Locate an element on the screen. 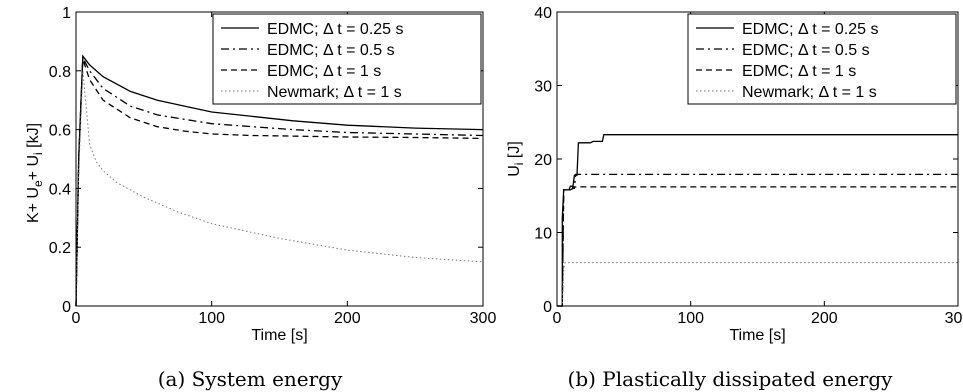  y-axis-label-part: U is located at coordinates (514, 171).